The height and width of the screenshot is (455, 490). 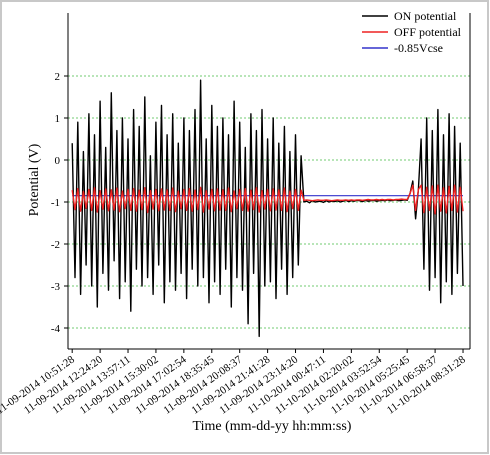 I want to click on y-tick-label: -1, so click(x=55, y=203).